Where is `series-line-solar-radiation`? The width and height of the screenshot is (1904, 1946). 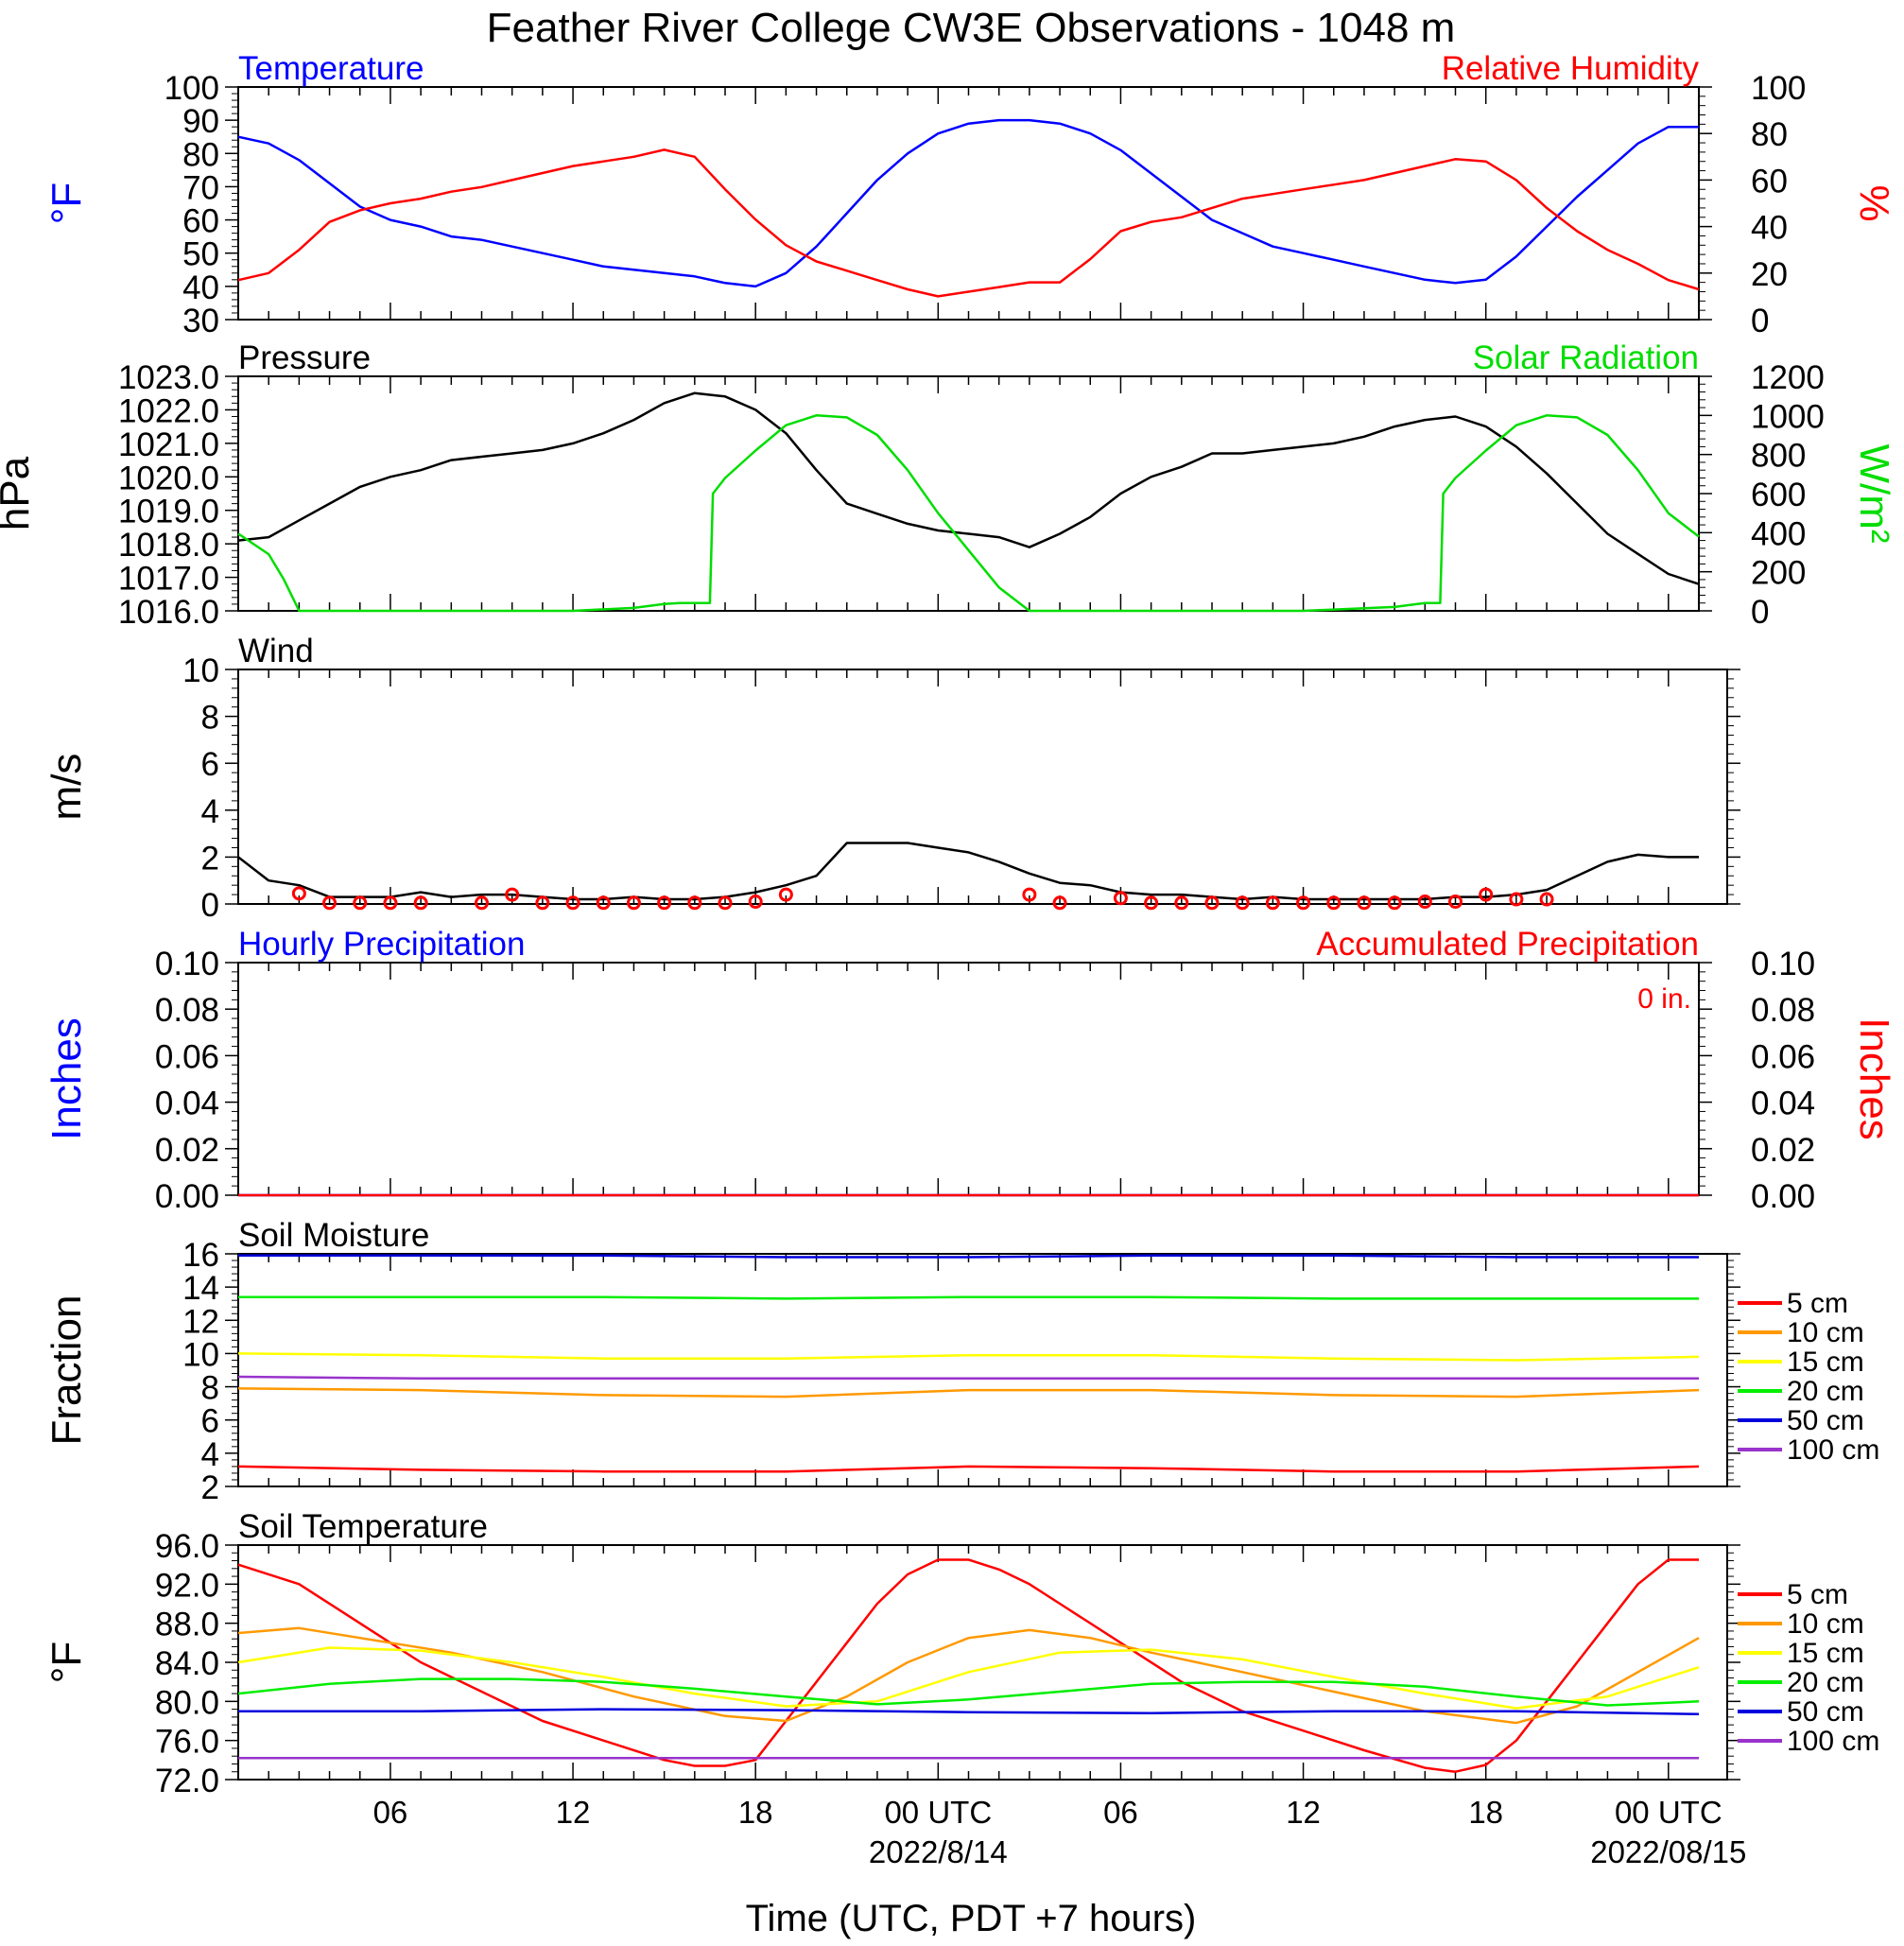
series-line-solar-radiation is located at coordinates (968, 514).